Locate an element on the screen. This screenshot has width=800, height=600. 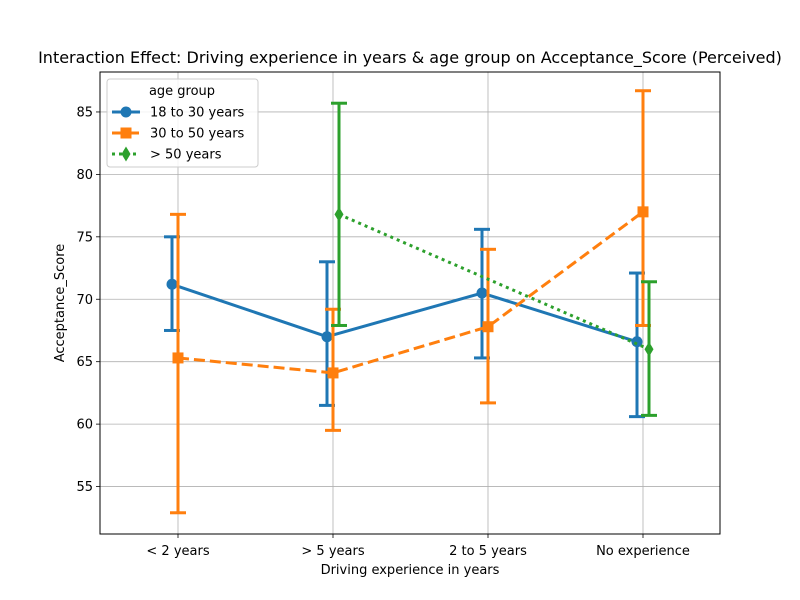
legend-box is located at coordinates (182, 123).